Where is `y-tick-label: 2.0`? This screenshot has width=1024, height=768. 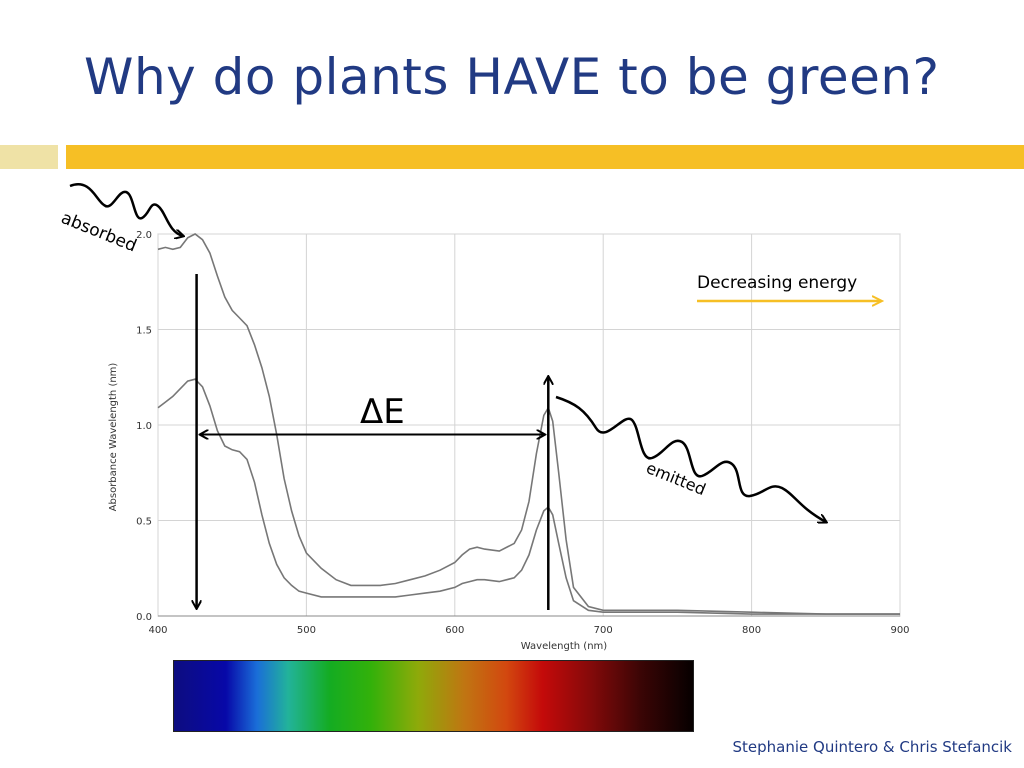
y-tick-label: 2.0 is located at coordinates (144, 235).